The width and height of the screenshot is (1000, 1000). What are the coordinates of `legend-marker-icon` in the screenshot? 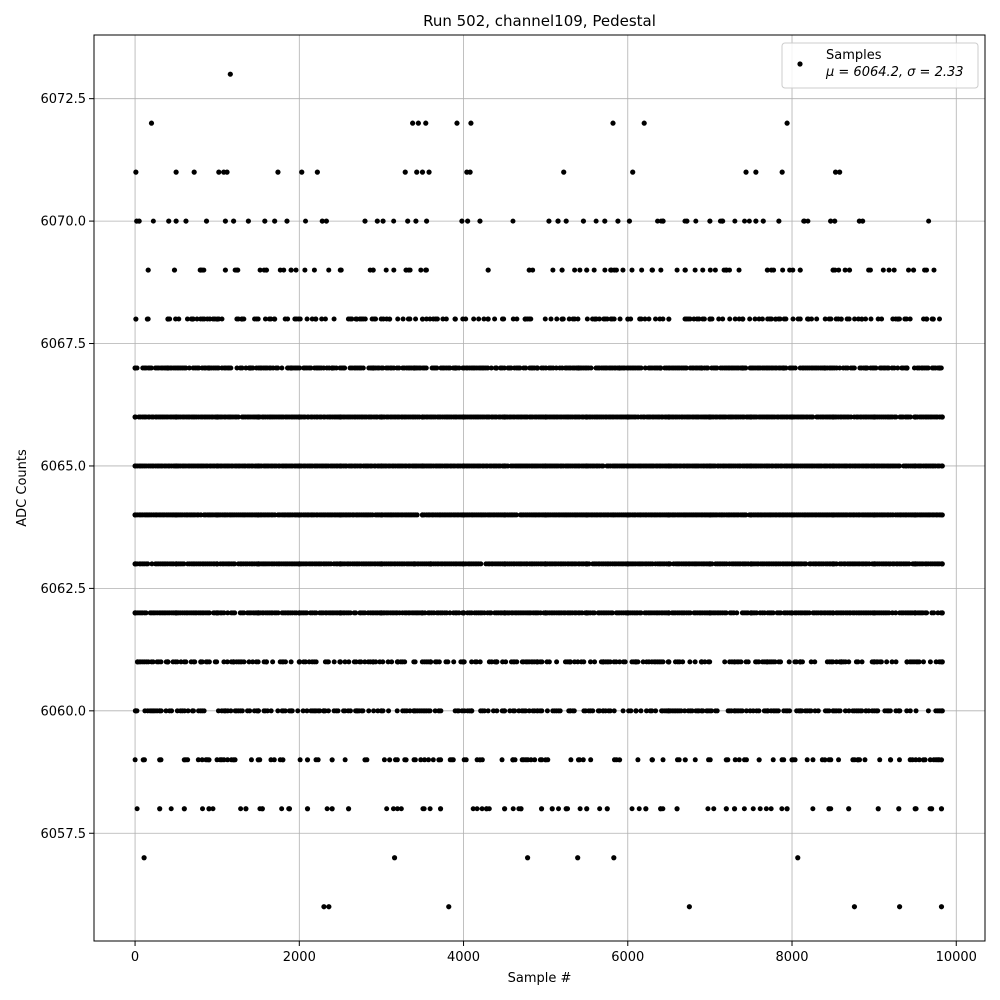 It's located at (800, 64).